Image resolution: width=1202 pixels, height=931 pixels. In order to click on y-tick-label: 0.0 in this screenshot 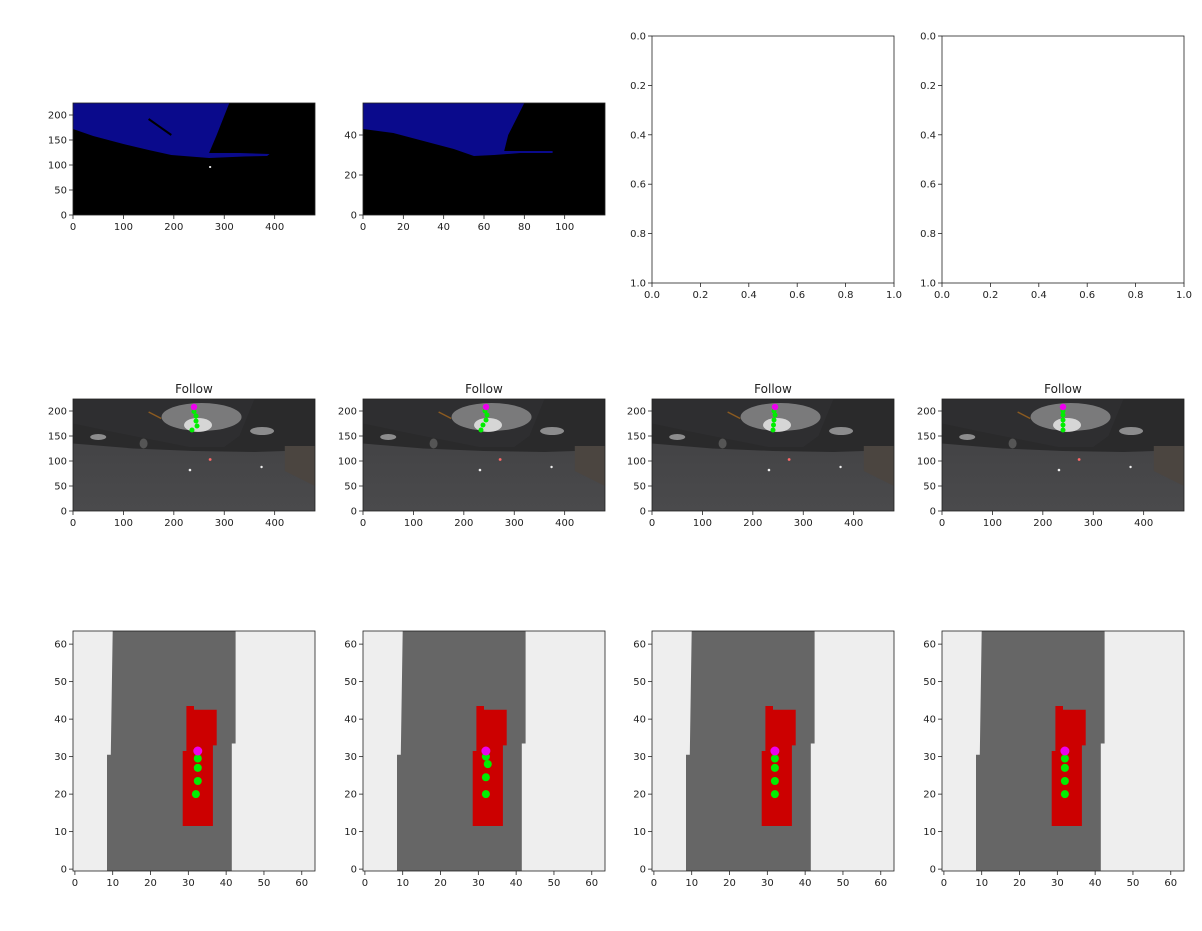, I will do `click(638, 37)`.